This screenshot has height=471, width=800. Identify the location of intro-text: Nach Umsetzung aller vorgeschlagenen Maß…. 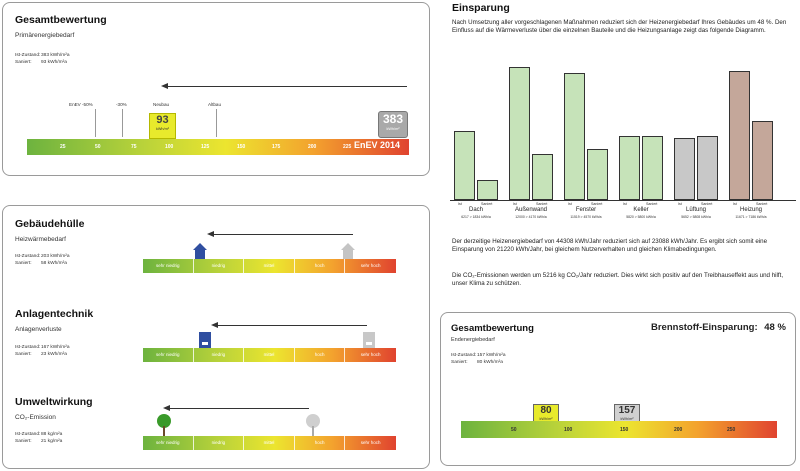
(619, 26).